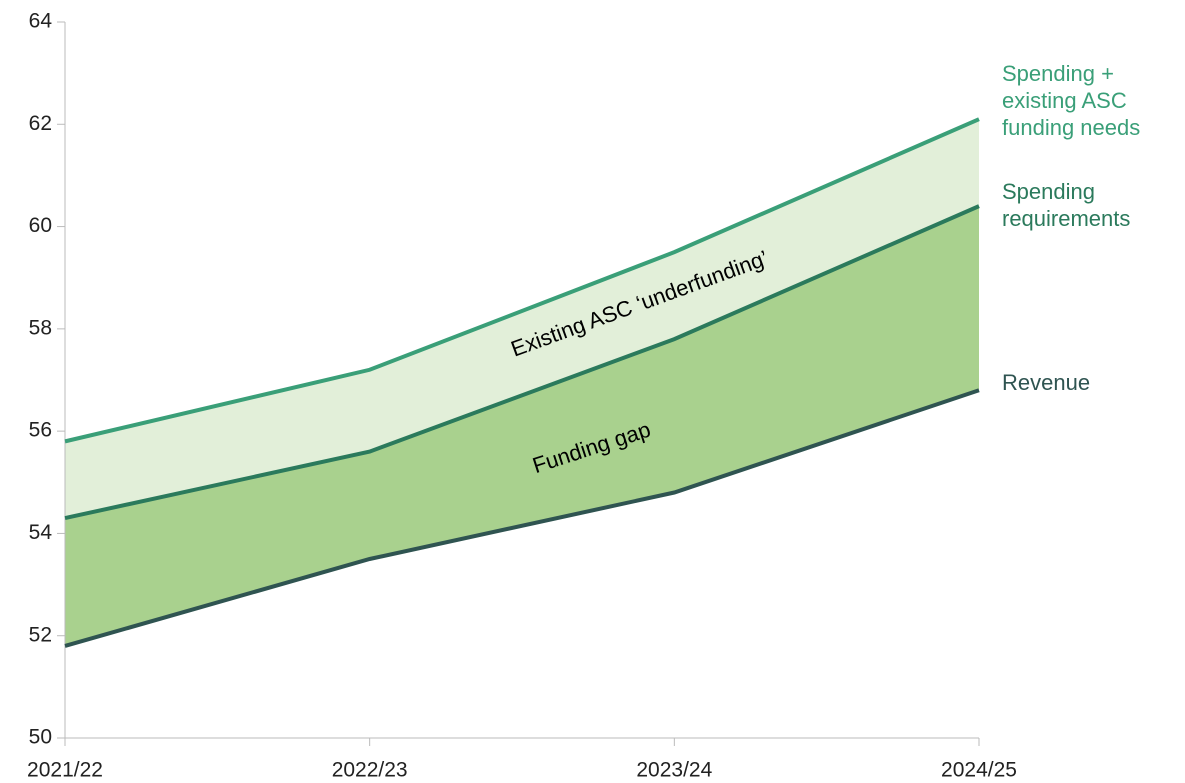  What do you see at coordinates (370, 770) in the screenshot?
I see `x-tick-label: 2022/23` at bounding box center [370, 770].